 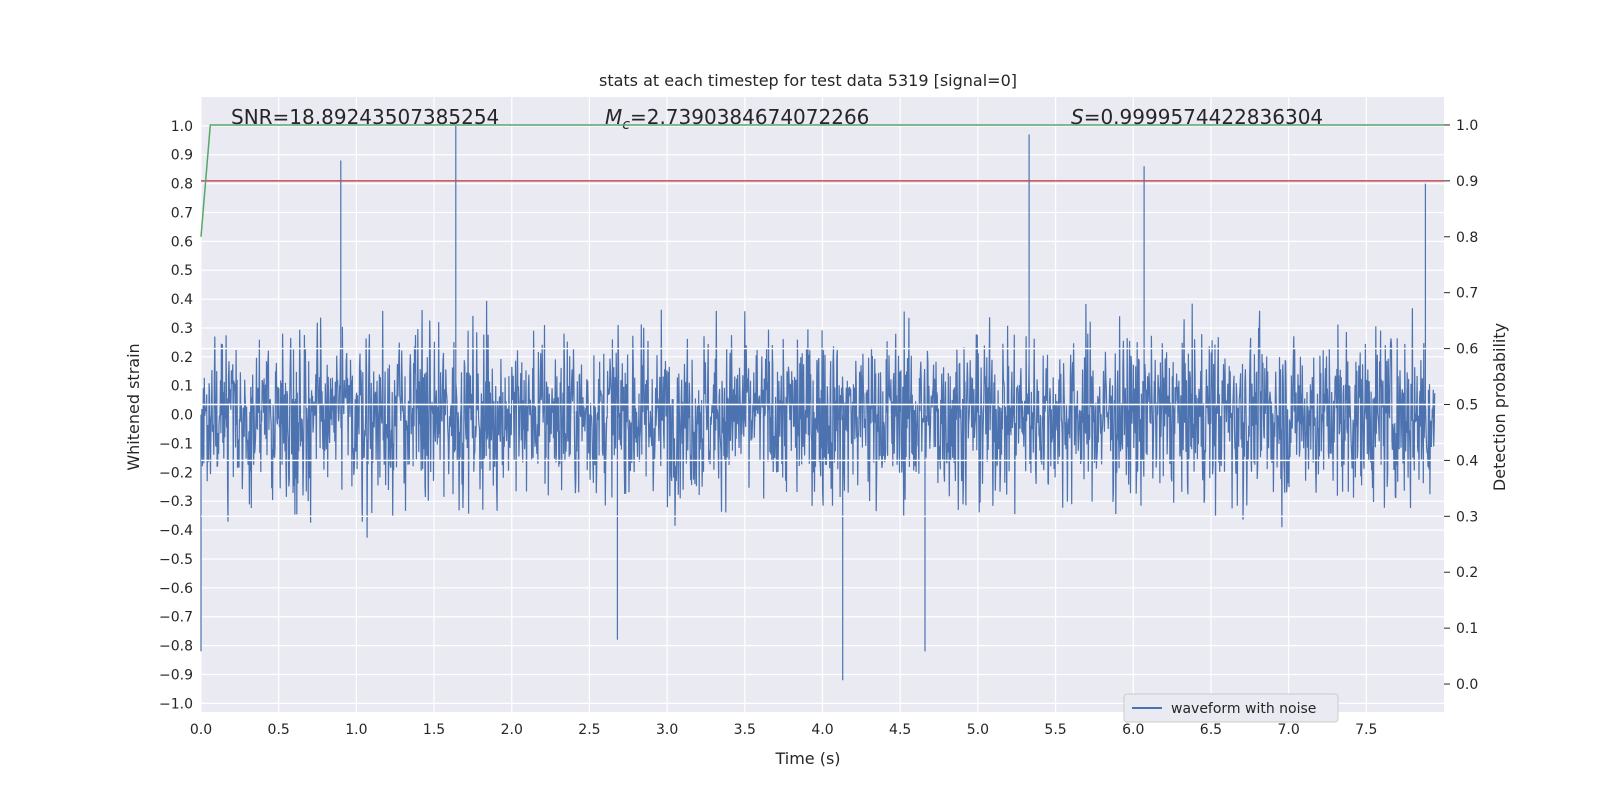 I want to click on legend-box, so click(x=1231, y=708).